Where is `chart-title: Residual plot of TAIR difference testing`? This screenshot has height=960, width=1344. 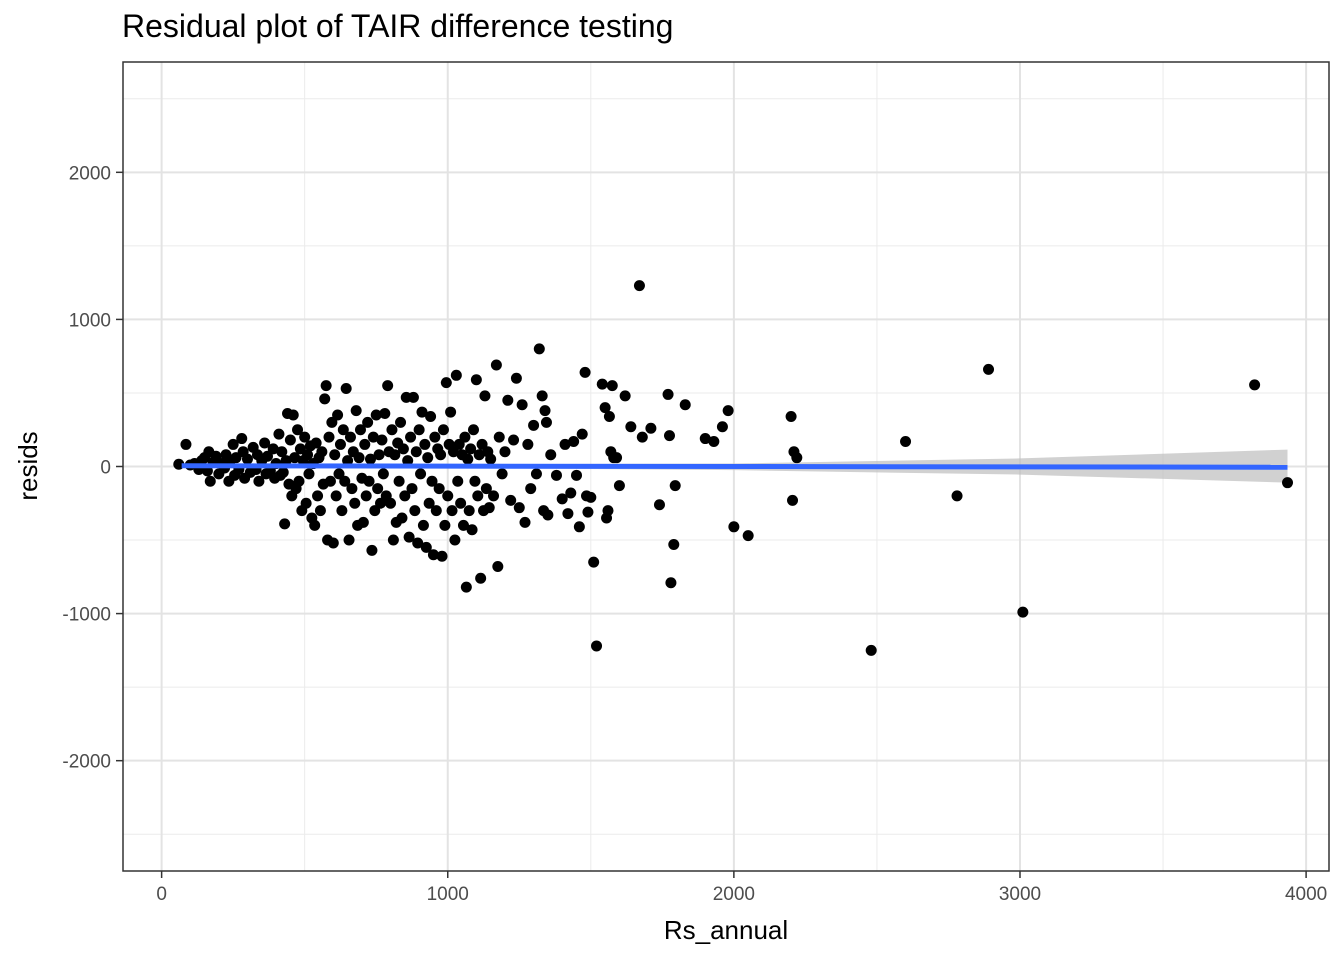 chart-title: Residual plot of TAIR difference testing is located at coordinates (398, 26).